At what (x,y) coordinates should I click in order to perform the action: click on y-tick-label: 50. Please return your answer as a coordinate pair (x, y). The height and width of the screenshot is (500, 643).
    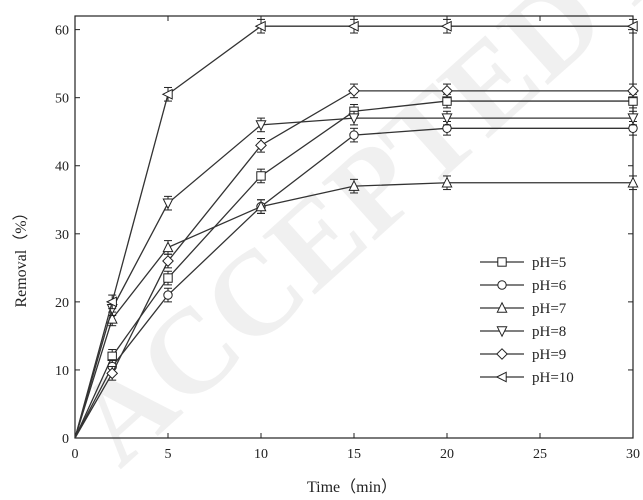
    Looking at the image, I should click on (62, 99).